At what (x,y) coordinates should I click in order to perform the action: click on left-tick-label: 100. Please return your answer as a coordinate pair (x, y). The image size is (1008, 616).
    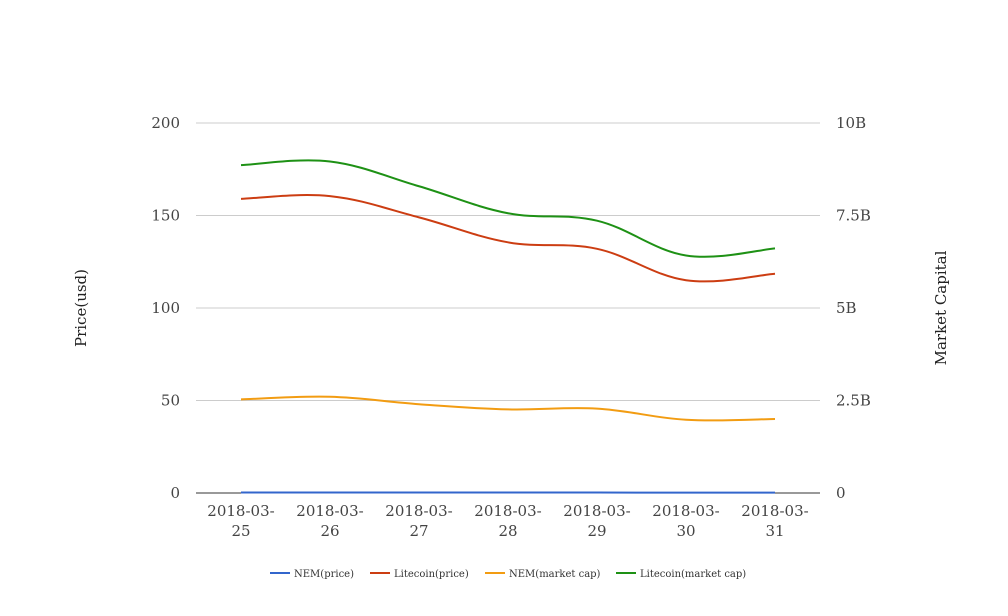
    Looking at the image, I should click on (165, 308).